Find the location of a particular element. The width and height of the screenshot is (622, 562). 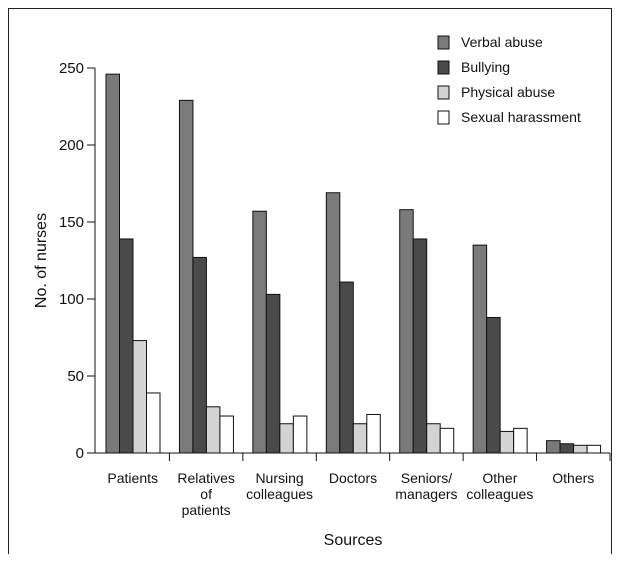

y-tick-label: 50 is located at coordinates (75, 376).